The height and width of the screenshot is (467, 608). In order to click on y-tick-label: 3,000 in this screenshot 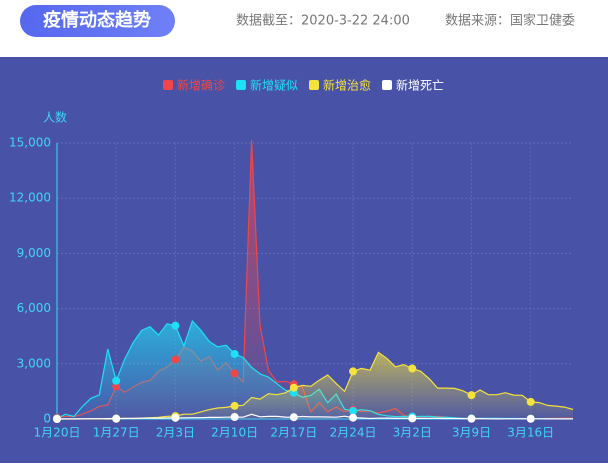, I will do `click(34, 363)`.